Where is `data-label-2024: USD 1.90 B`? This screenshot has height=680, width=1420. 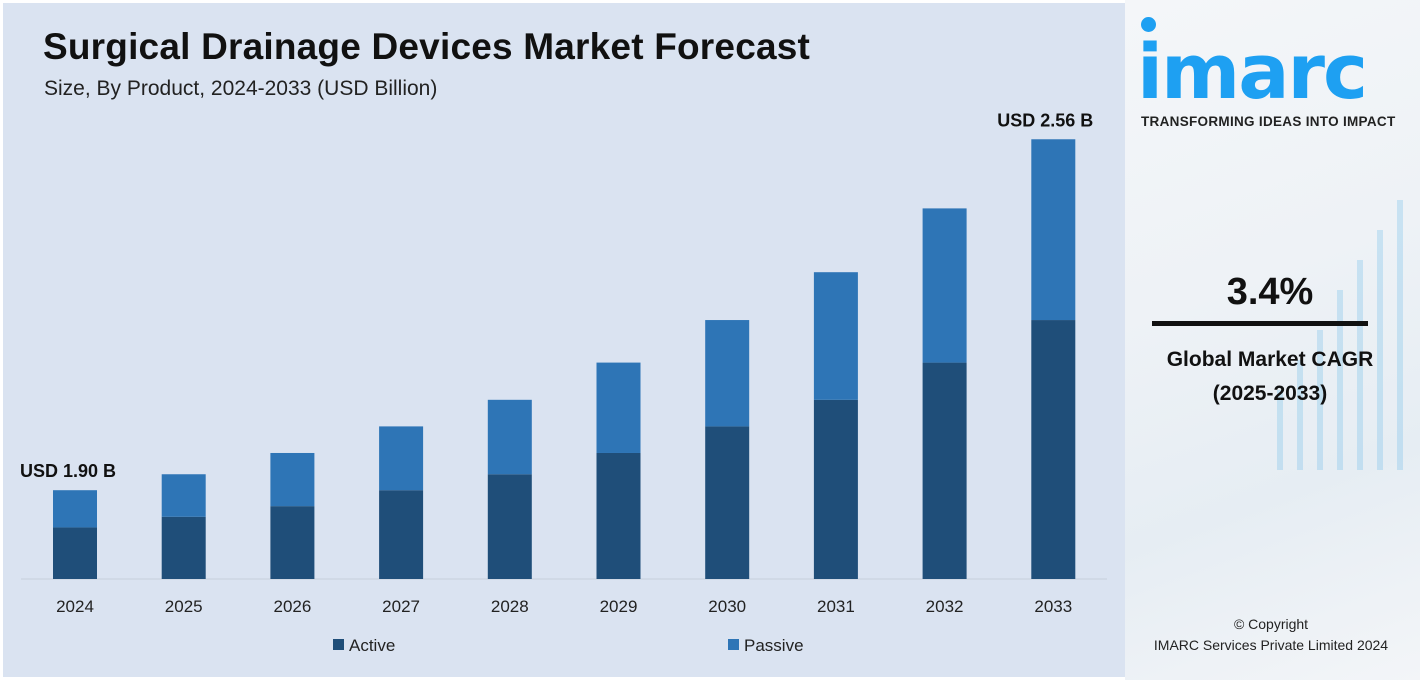
data-label-2024: USD 1.90 B is located at coordinates (68, 471).